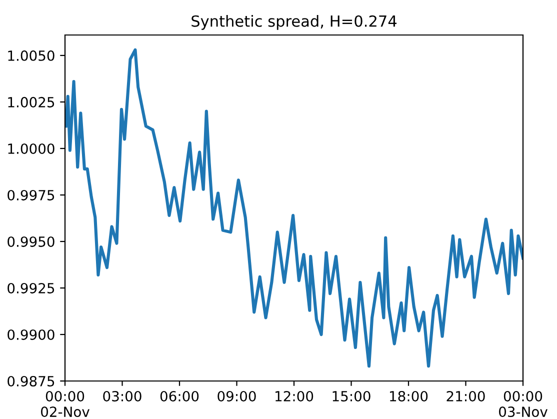  I want to click on y-tick-label: 1.0000, so click(31, 148).